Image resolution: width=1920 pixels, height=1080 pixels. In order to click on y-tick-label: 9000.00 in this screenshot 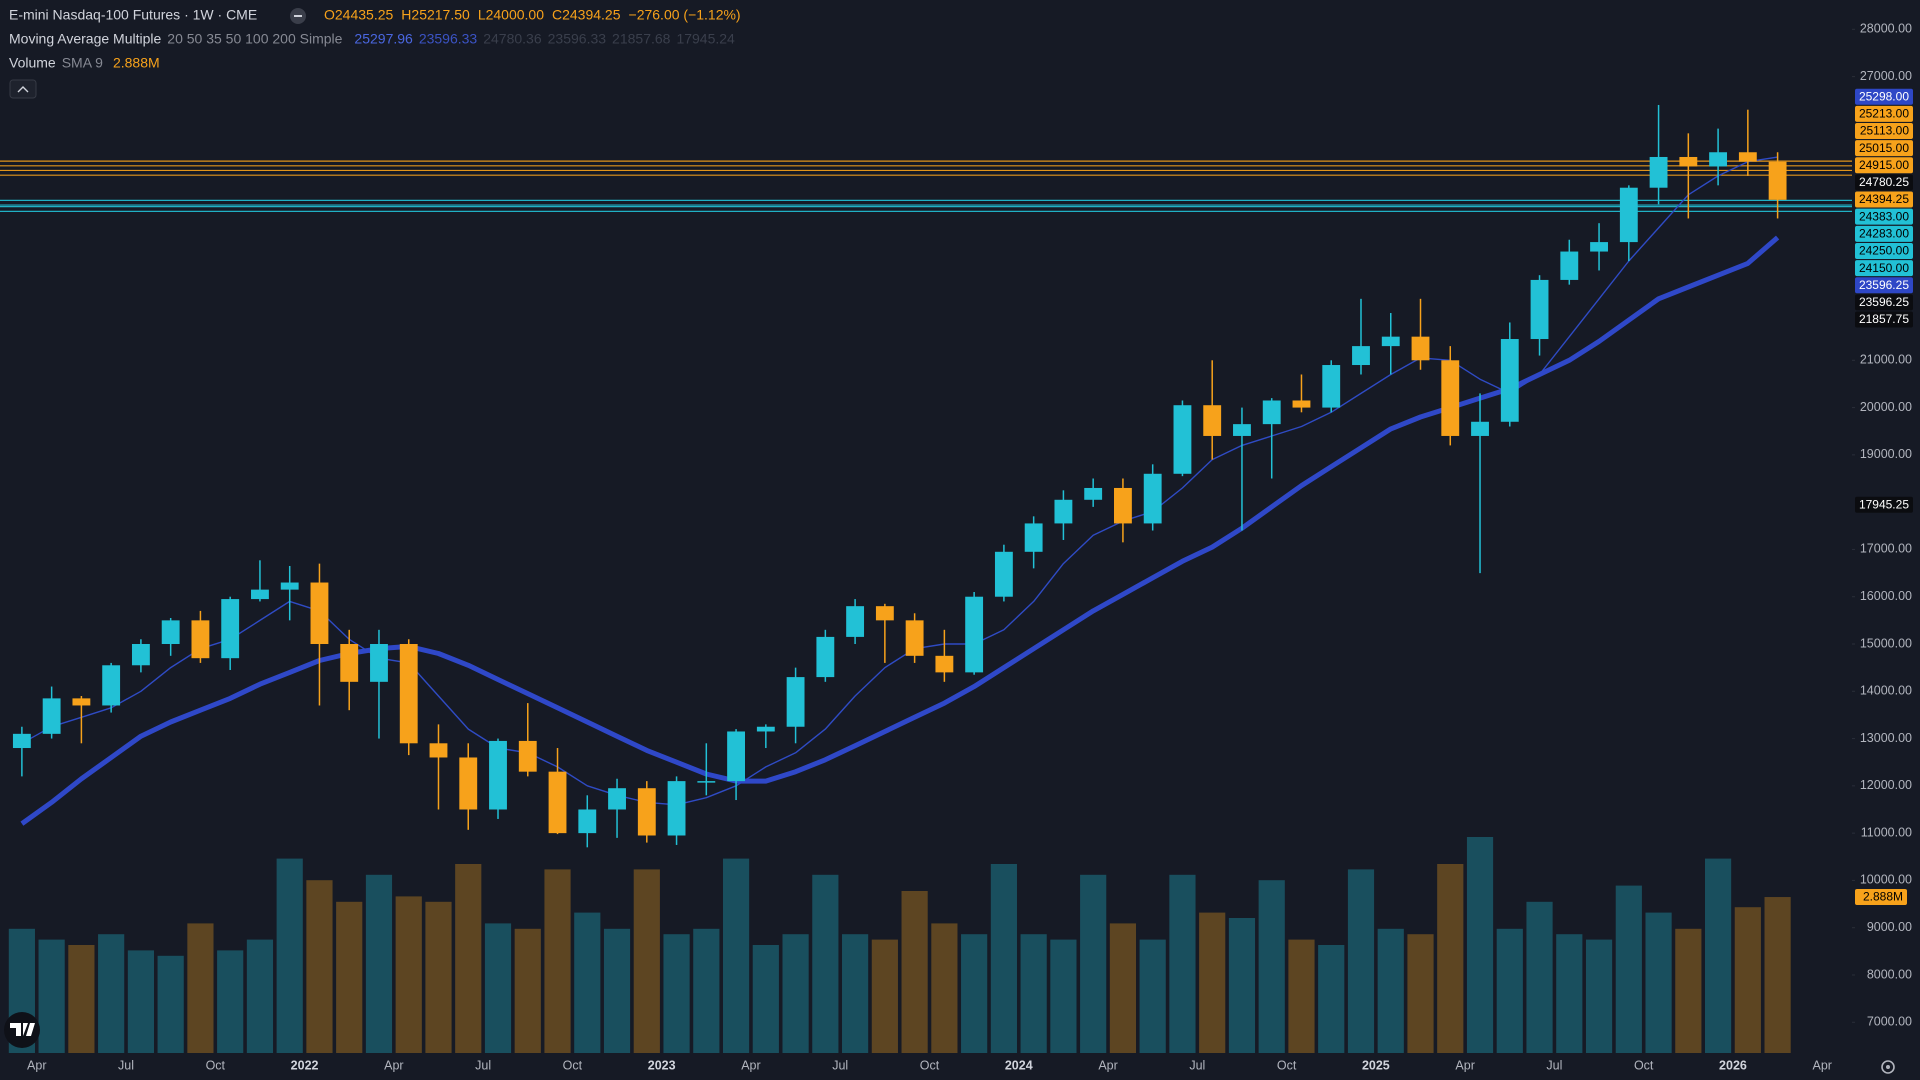, I will do `click(1889, 927)`.